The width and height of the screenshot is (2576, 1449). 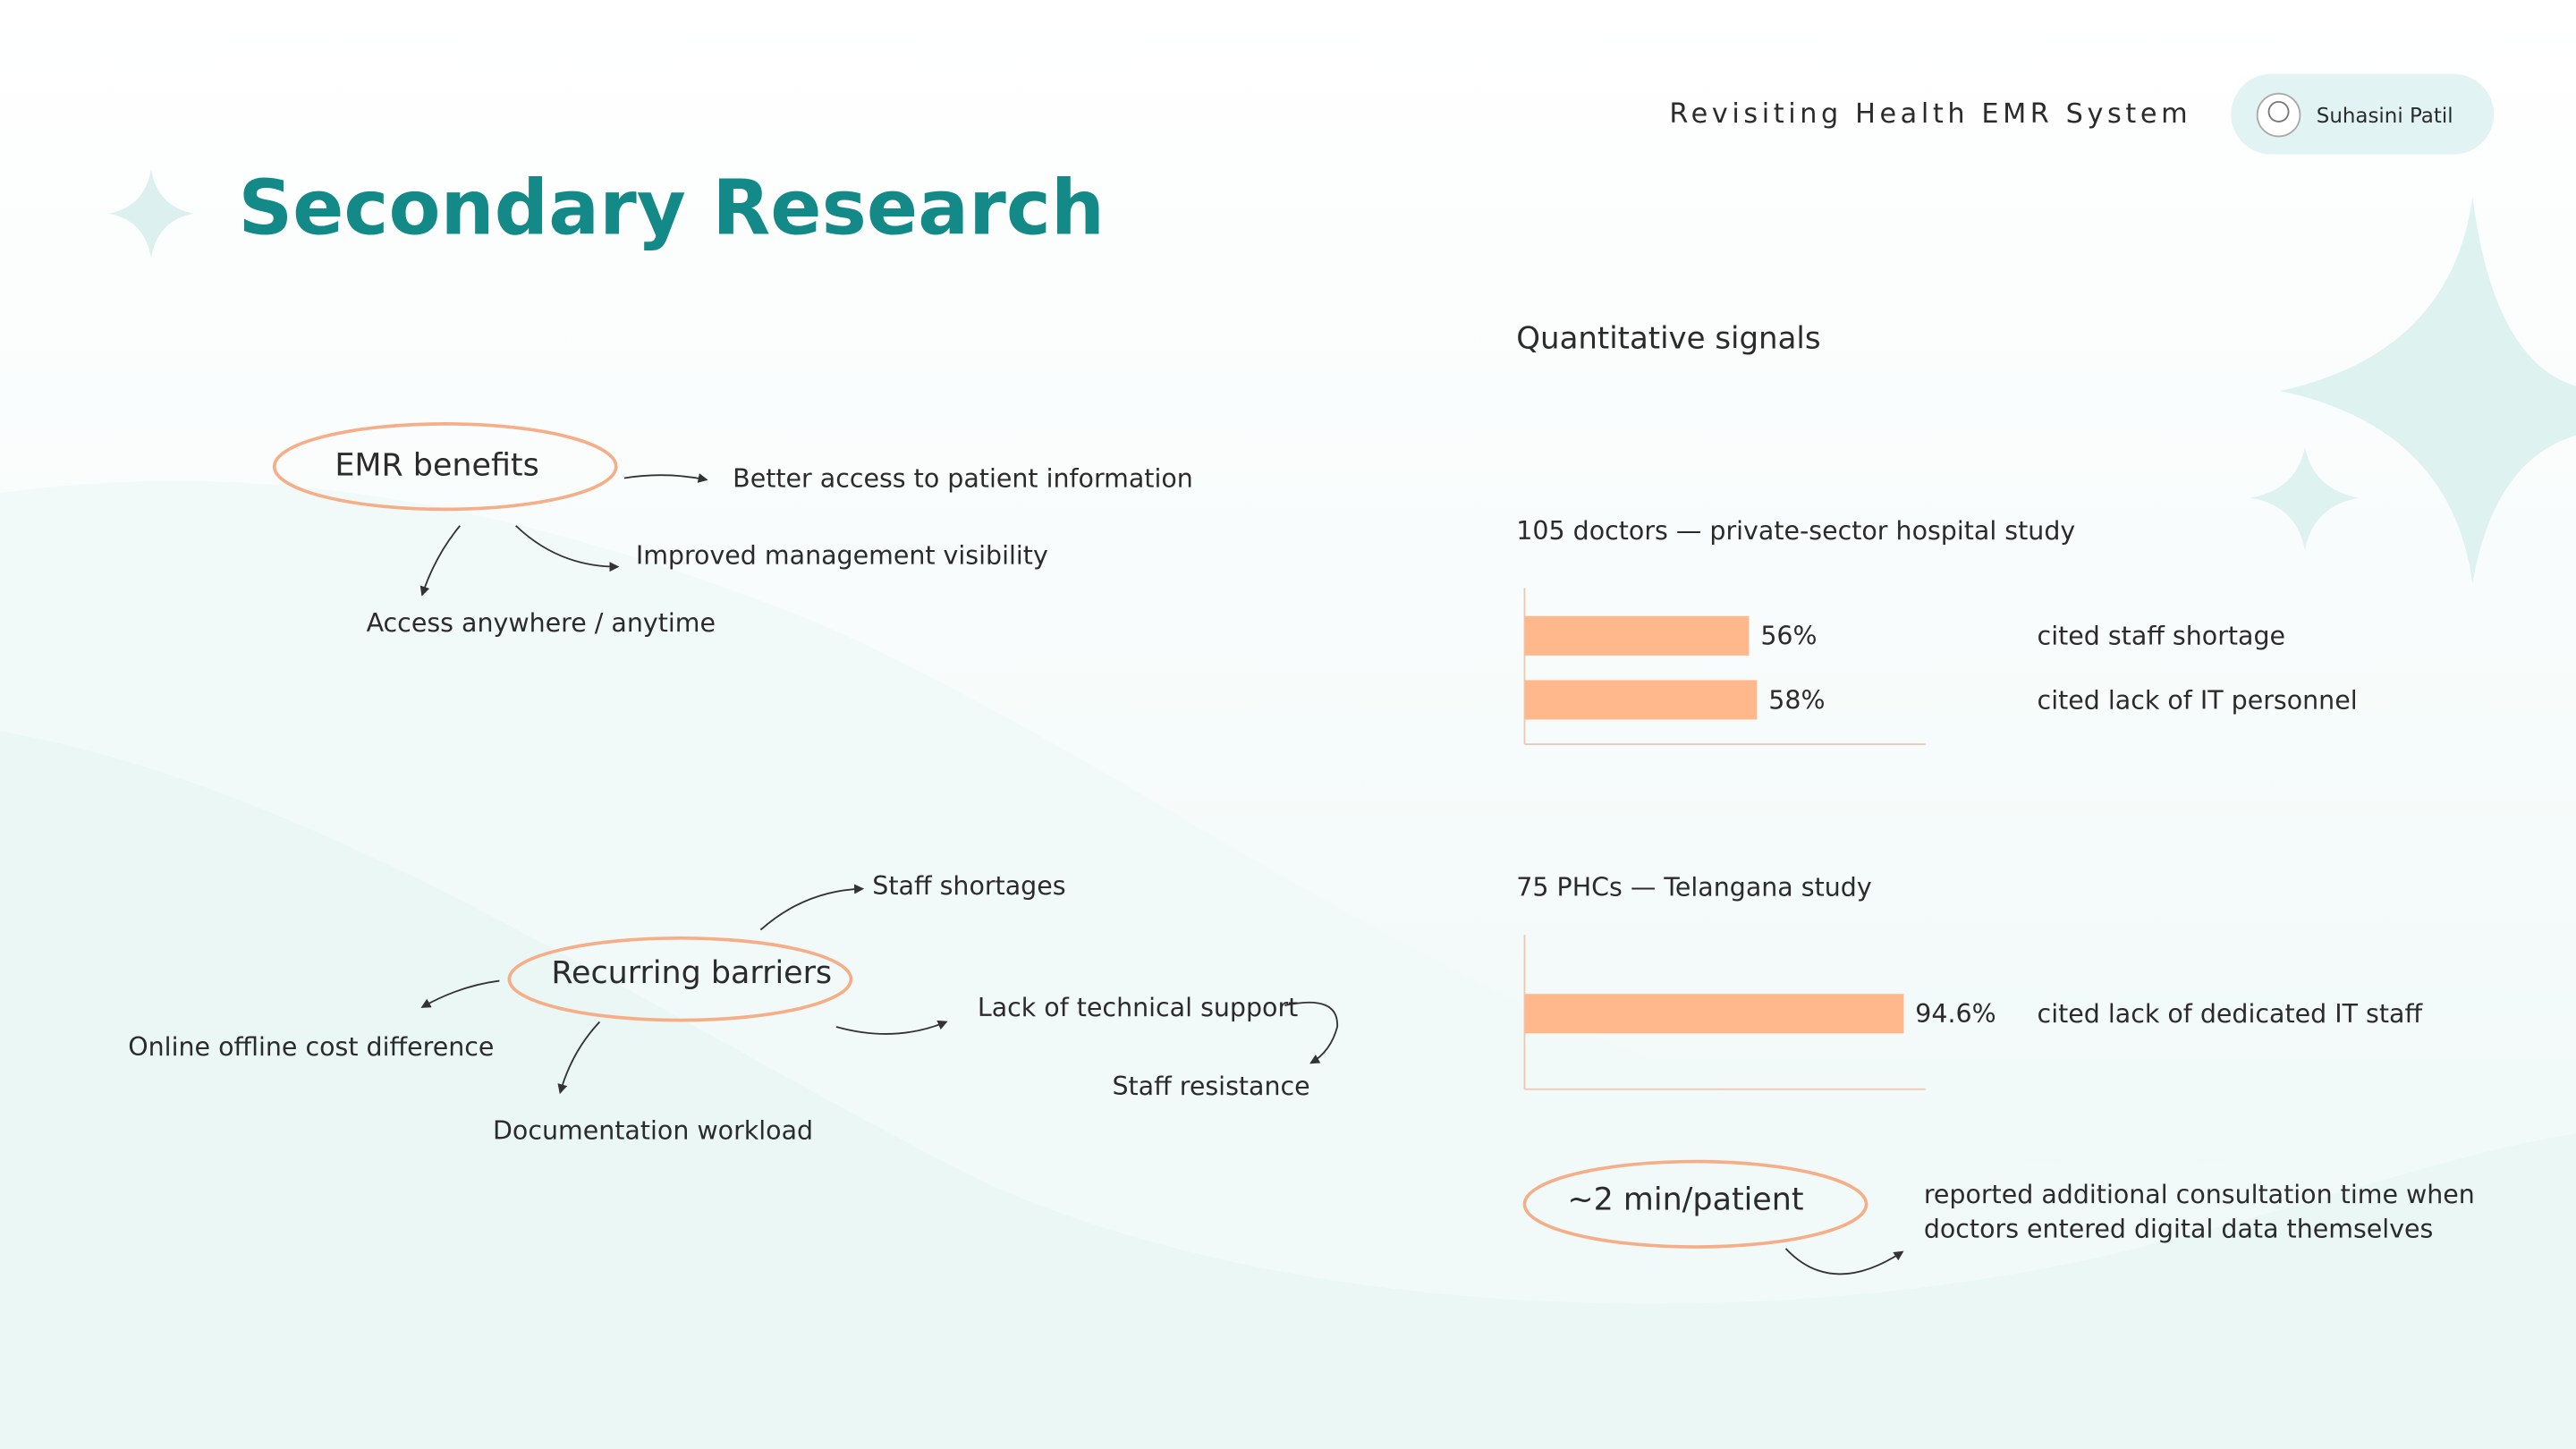 What do you see at coordinates (963, 478) in the screenshot?
I see `branch-label: Better access to patient information` at bounding box center [963, 478].